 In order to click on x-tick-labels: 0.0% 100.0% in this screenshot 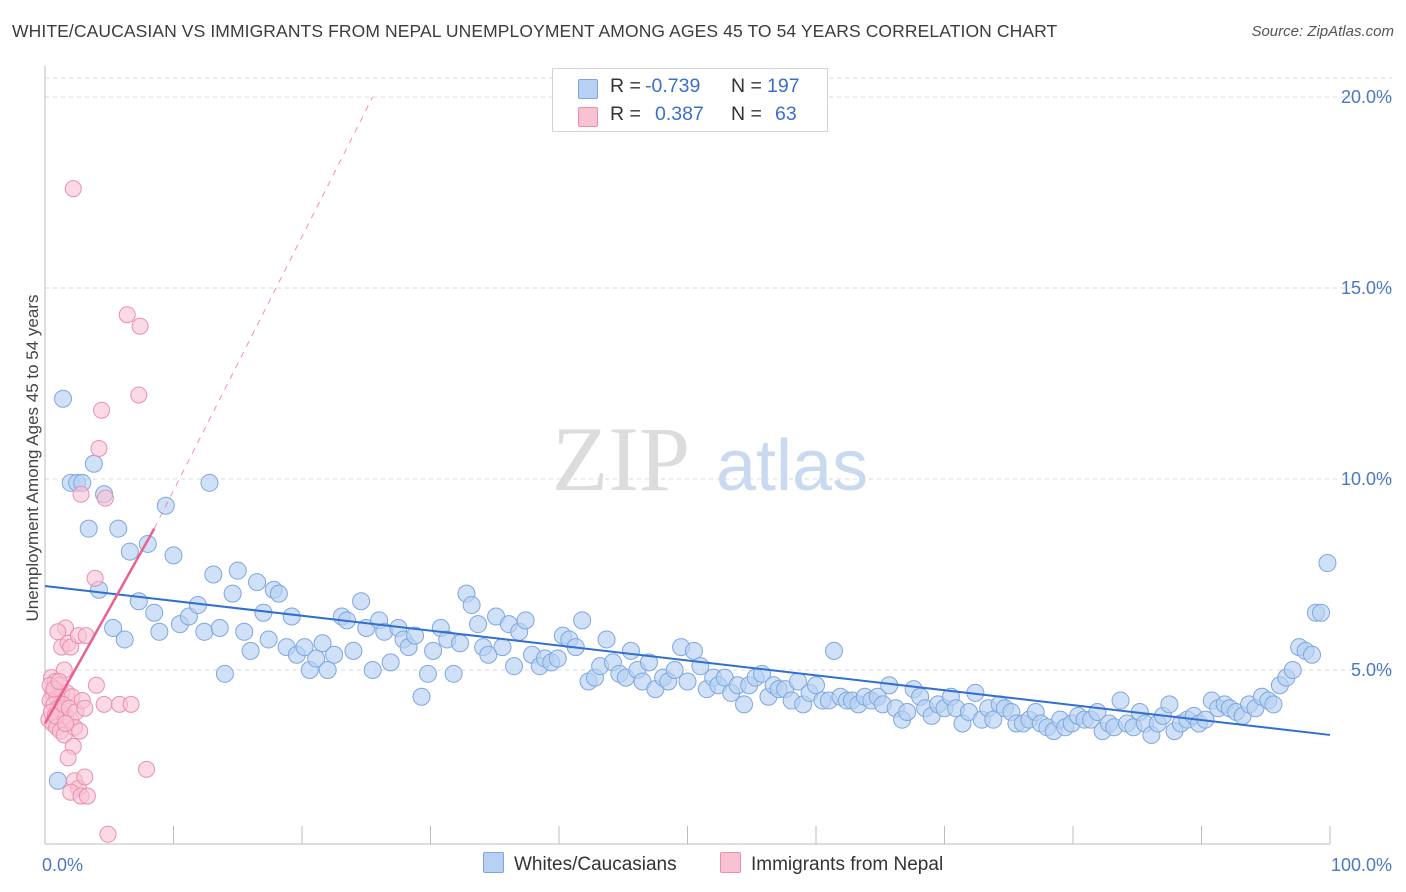, I will do `click(717, 865)`.